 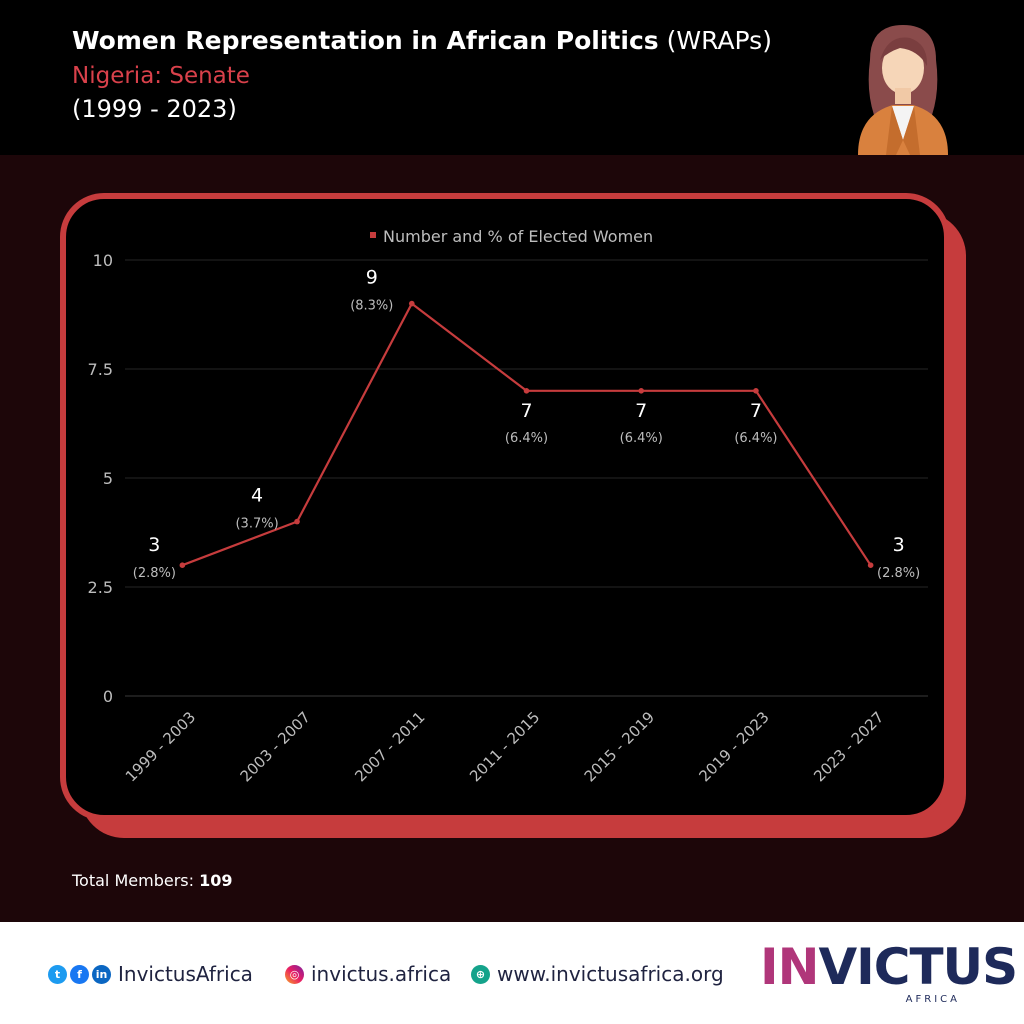 What do you see at coordinates (275, 746) in the screenshot?
I see `x-tick-label: 2003 - 2007` at bounding box center [275, 746].